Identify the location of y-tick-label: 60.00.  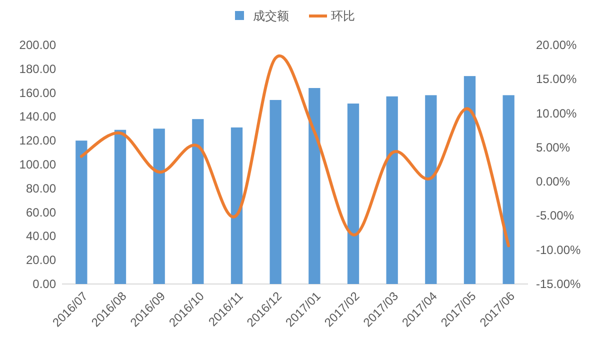
(41, 212).